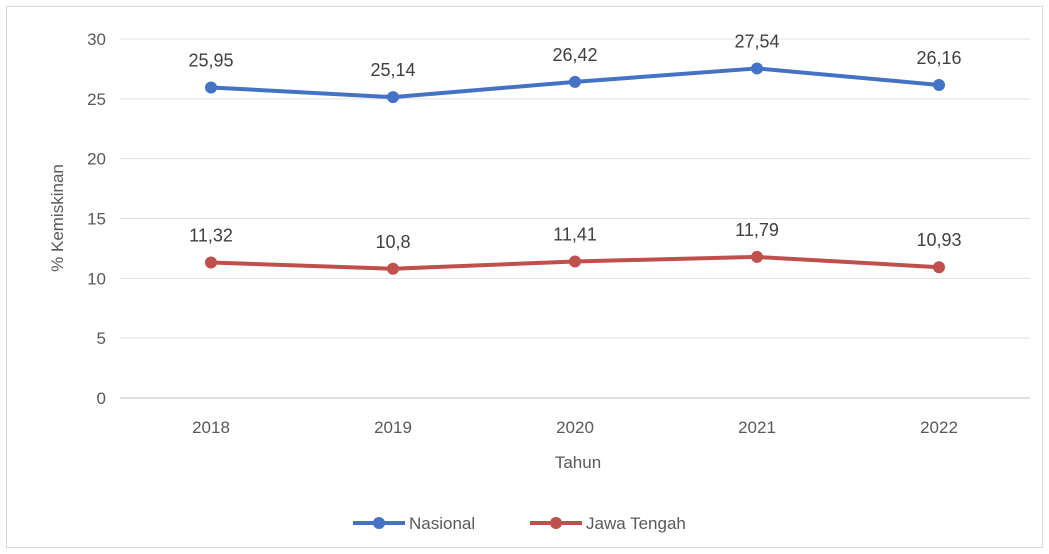 Image resolution: width=1049 pixels, height=554 pixels. I want to click on data-label: 26,16, so click(938, 58).